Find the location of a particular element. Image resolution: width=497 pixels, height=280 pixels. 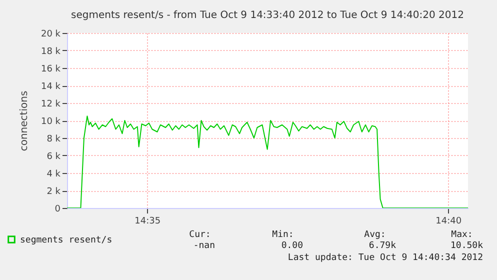

text: 10.50k is located at coordinates (467, 246).